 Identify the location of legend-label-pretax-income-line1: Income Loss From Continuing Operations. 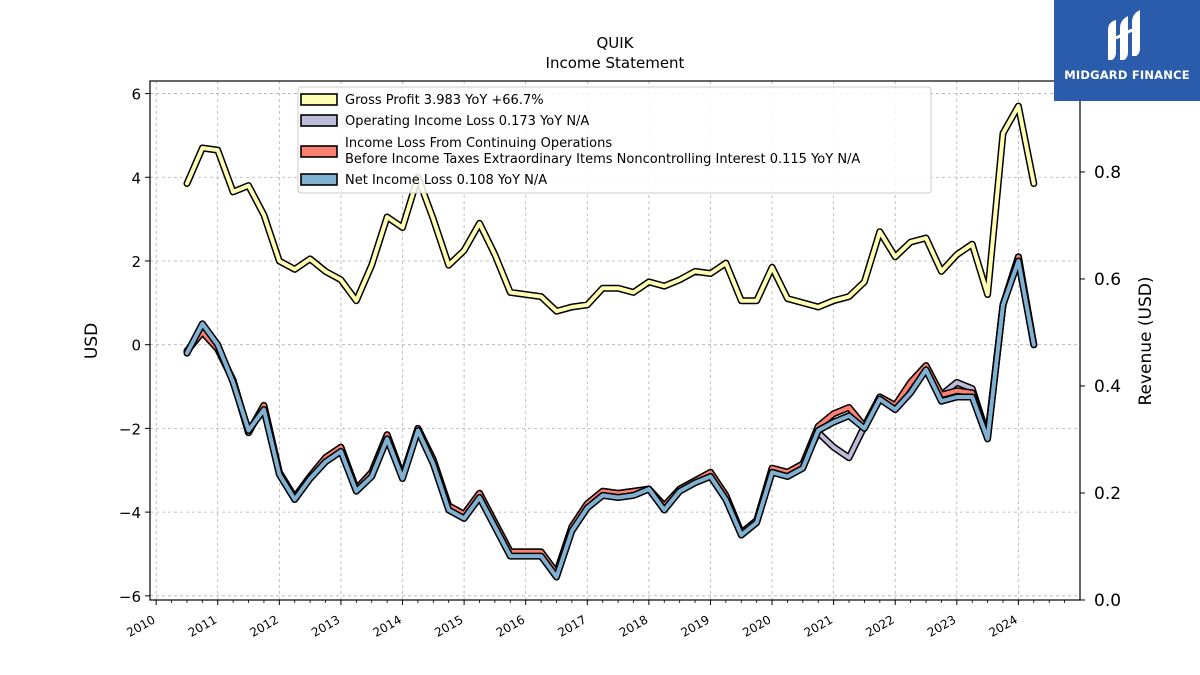
(478, 143).